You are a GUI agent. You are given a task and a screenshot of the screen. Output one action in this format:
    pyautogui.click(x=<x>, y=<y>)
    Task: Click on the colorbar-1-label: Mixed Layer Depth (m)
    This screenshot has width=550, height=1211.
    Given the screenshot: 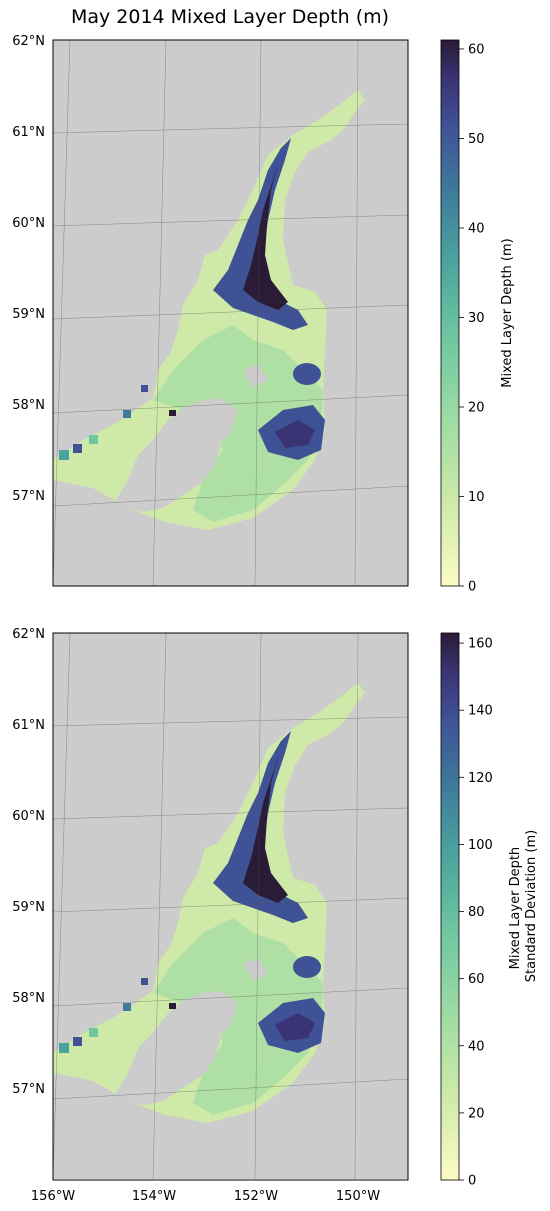 What is the action you would take?
    pyautogui.click(x=507, y=312)
    